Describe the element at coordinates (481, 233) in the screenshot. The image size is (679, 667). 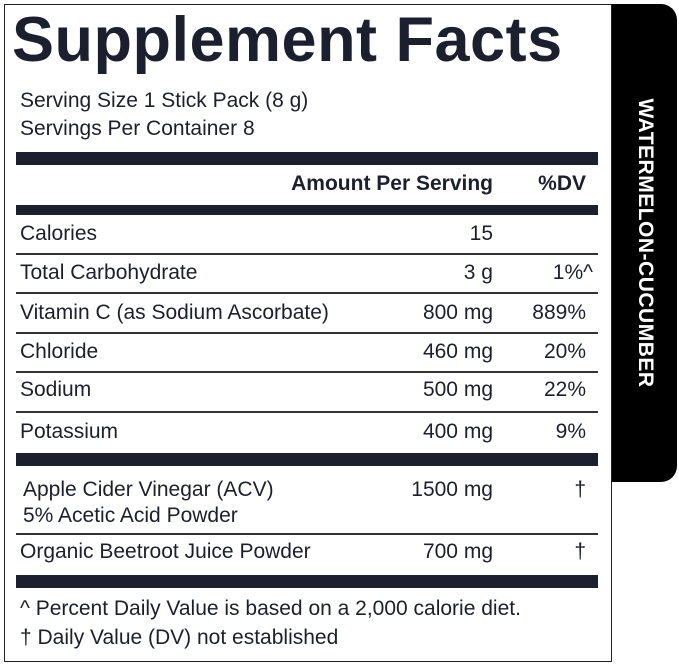
I see `nutrient-amount: 15` at that location.